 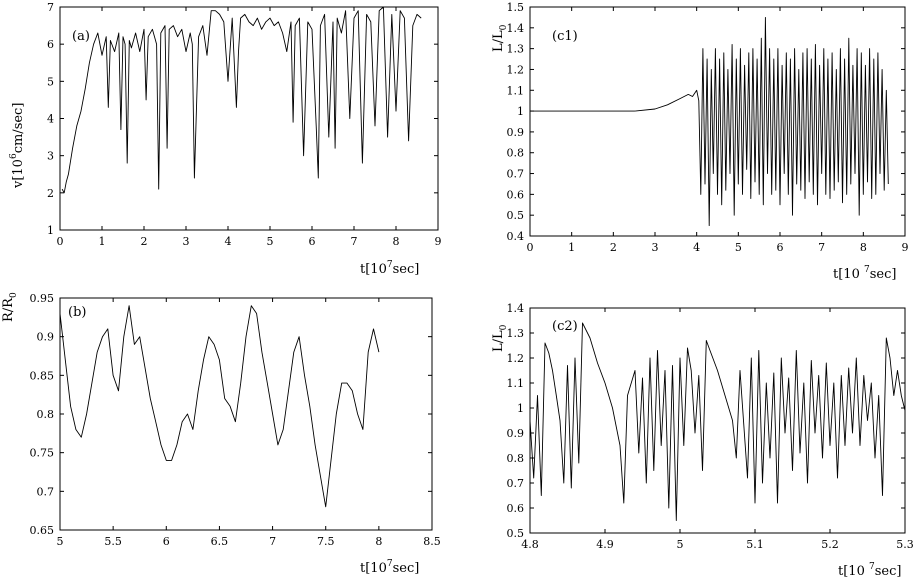 I want to click on y-tick-label-c2: 1.4, so click(x=516, y=308).